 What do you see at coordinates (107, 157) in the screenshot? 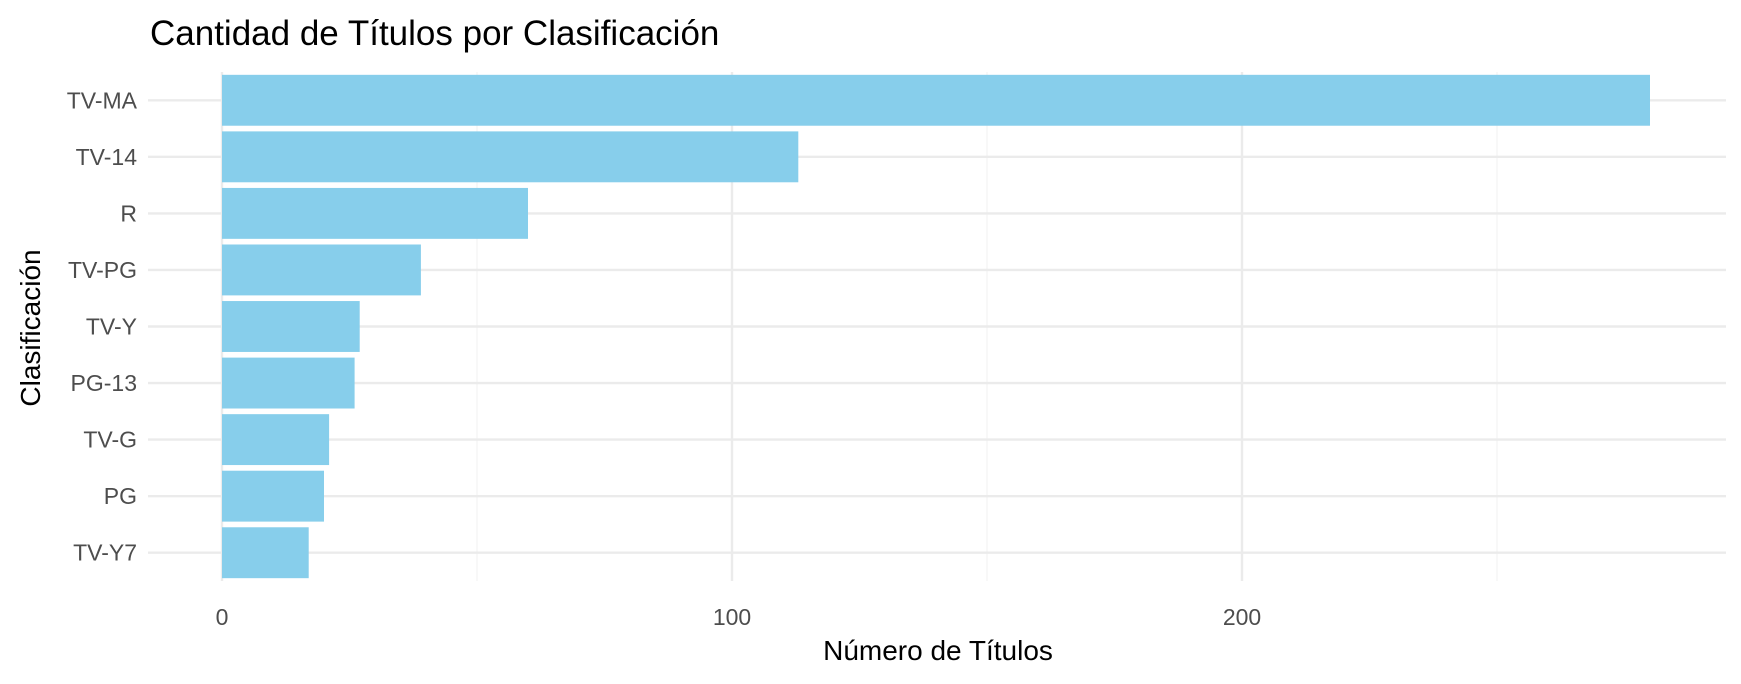
I see `y-tick-label: TV-14` at bounding box center [107, 157].